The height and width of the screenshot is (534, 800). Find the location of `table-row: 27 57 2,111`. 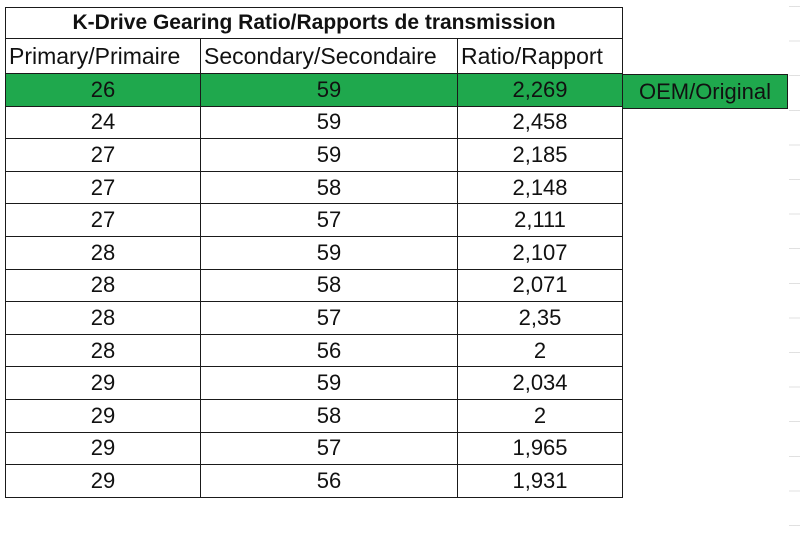

table-row: 27 57 2,111 is located at coordinates (314, 220).